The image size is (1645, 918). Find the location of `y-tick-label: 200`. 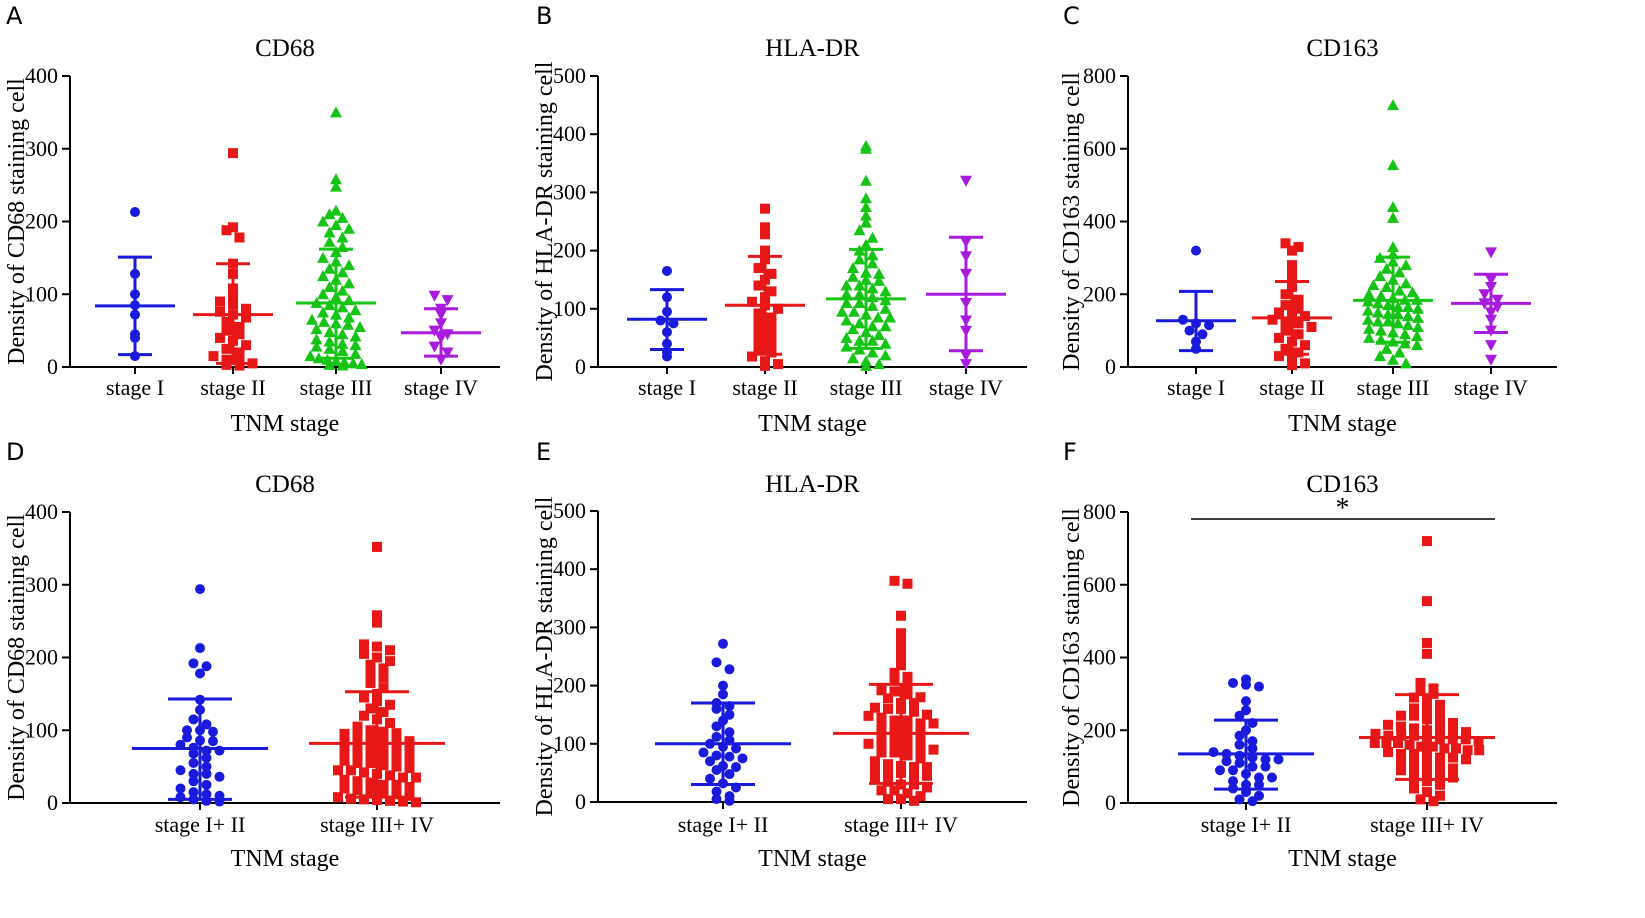

y-tick-label: 200 is located at coordinates (1099, 293).